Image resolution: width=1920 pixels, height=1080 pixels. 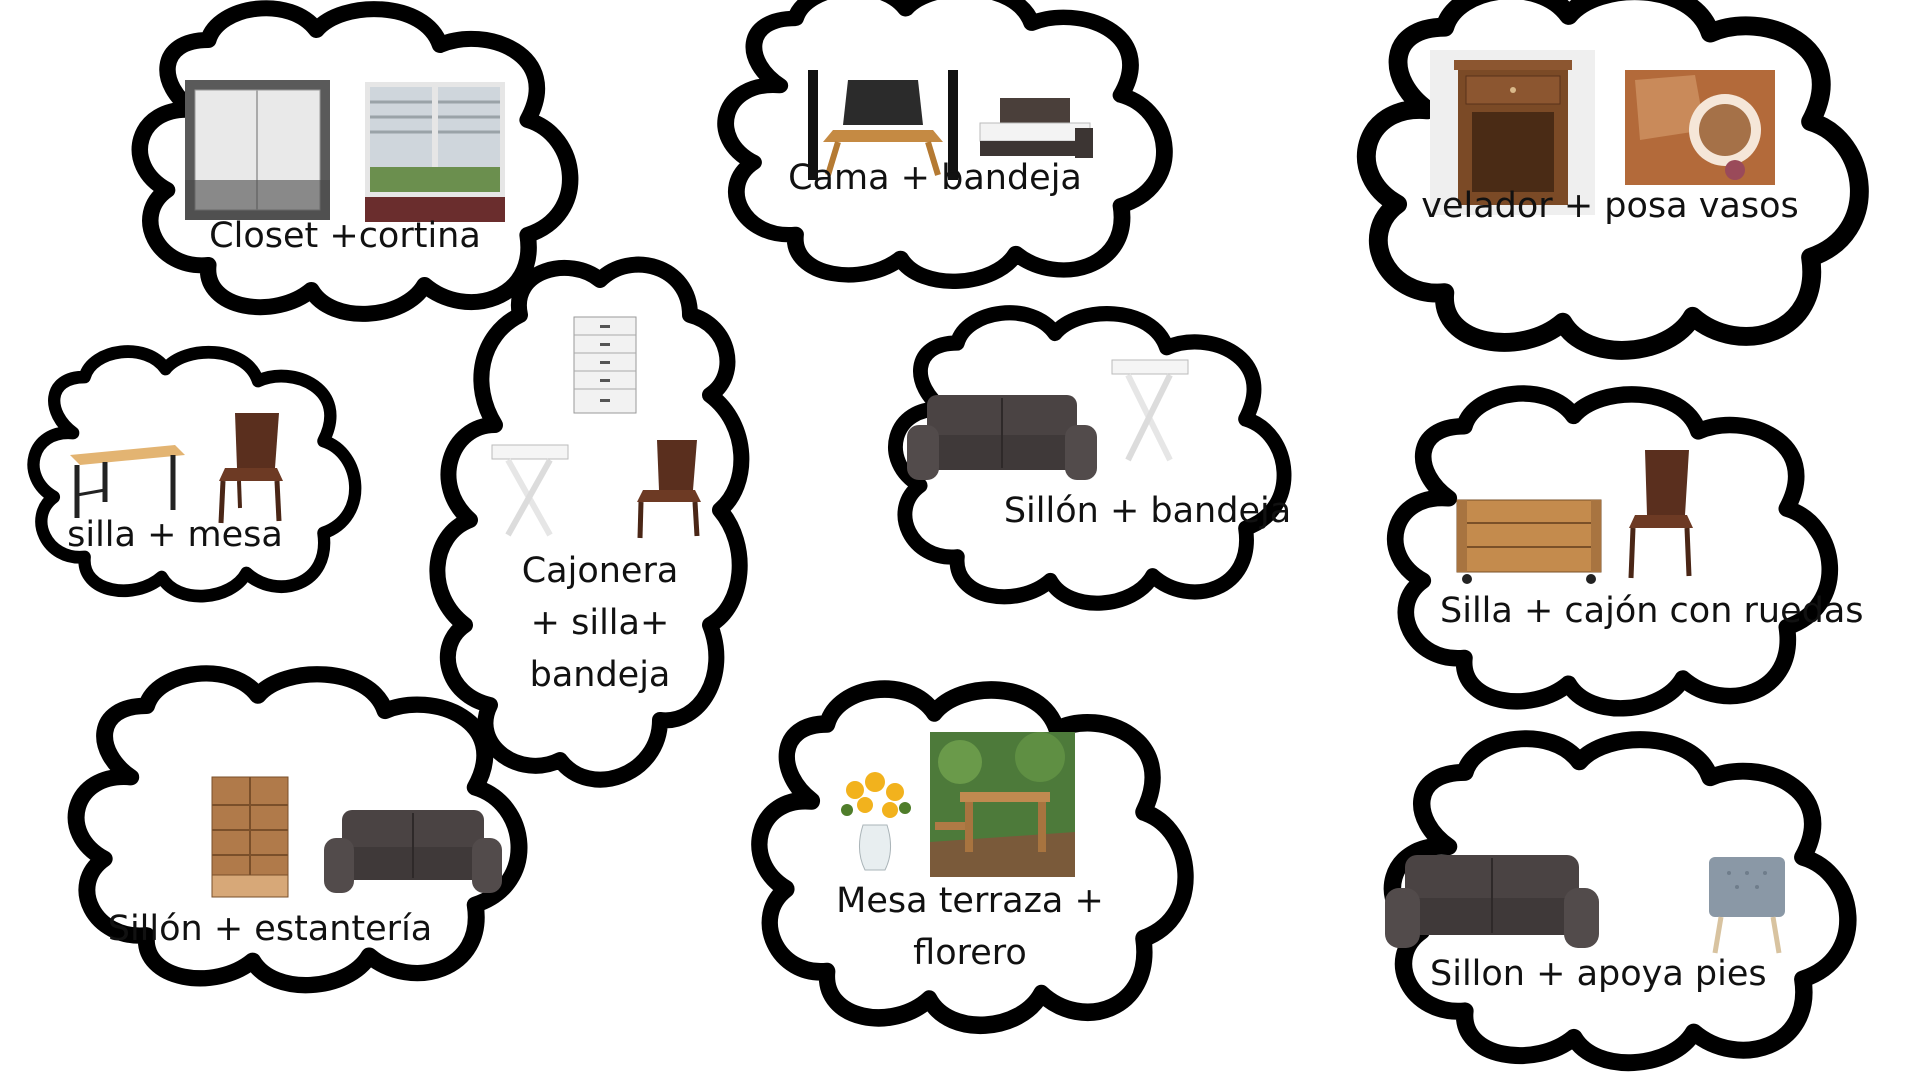 I want to click on cloud-label: Silla + cajón con ruedas, so click(x=1652, y=611).